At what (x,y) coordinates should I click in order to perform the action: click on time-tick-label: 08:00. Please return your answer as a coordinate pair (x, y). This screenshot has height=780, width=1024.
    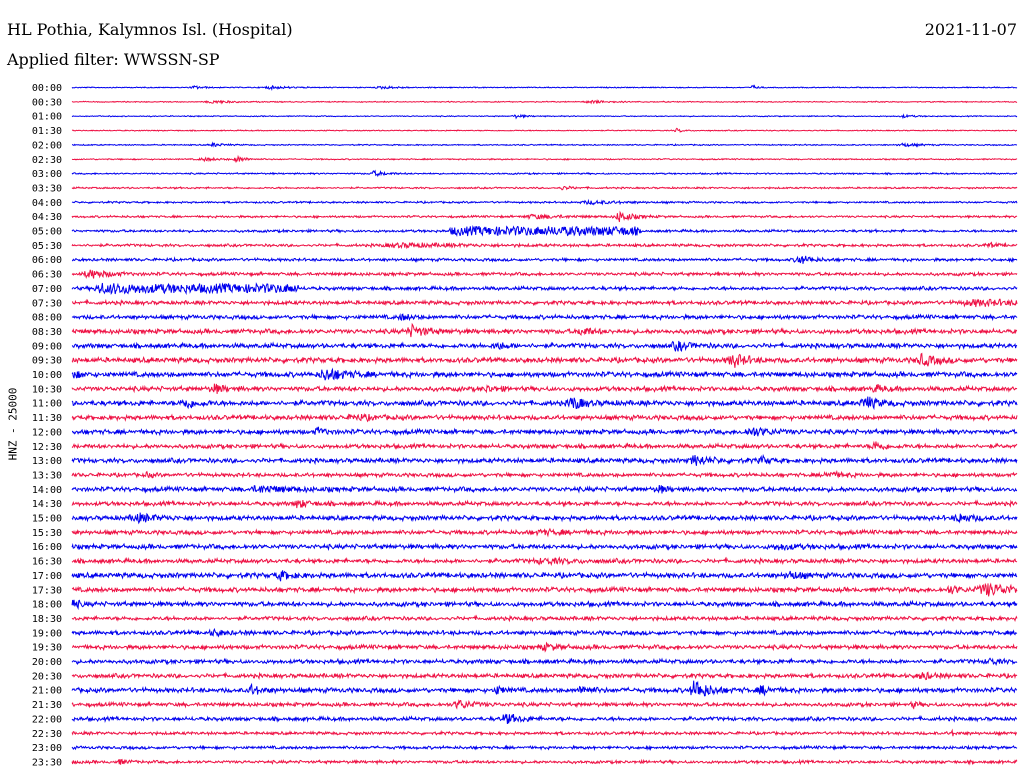
    Looking at the image, I should click on (47, 318).